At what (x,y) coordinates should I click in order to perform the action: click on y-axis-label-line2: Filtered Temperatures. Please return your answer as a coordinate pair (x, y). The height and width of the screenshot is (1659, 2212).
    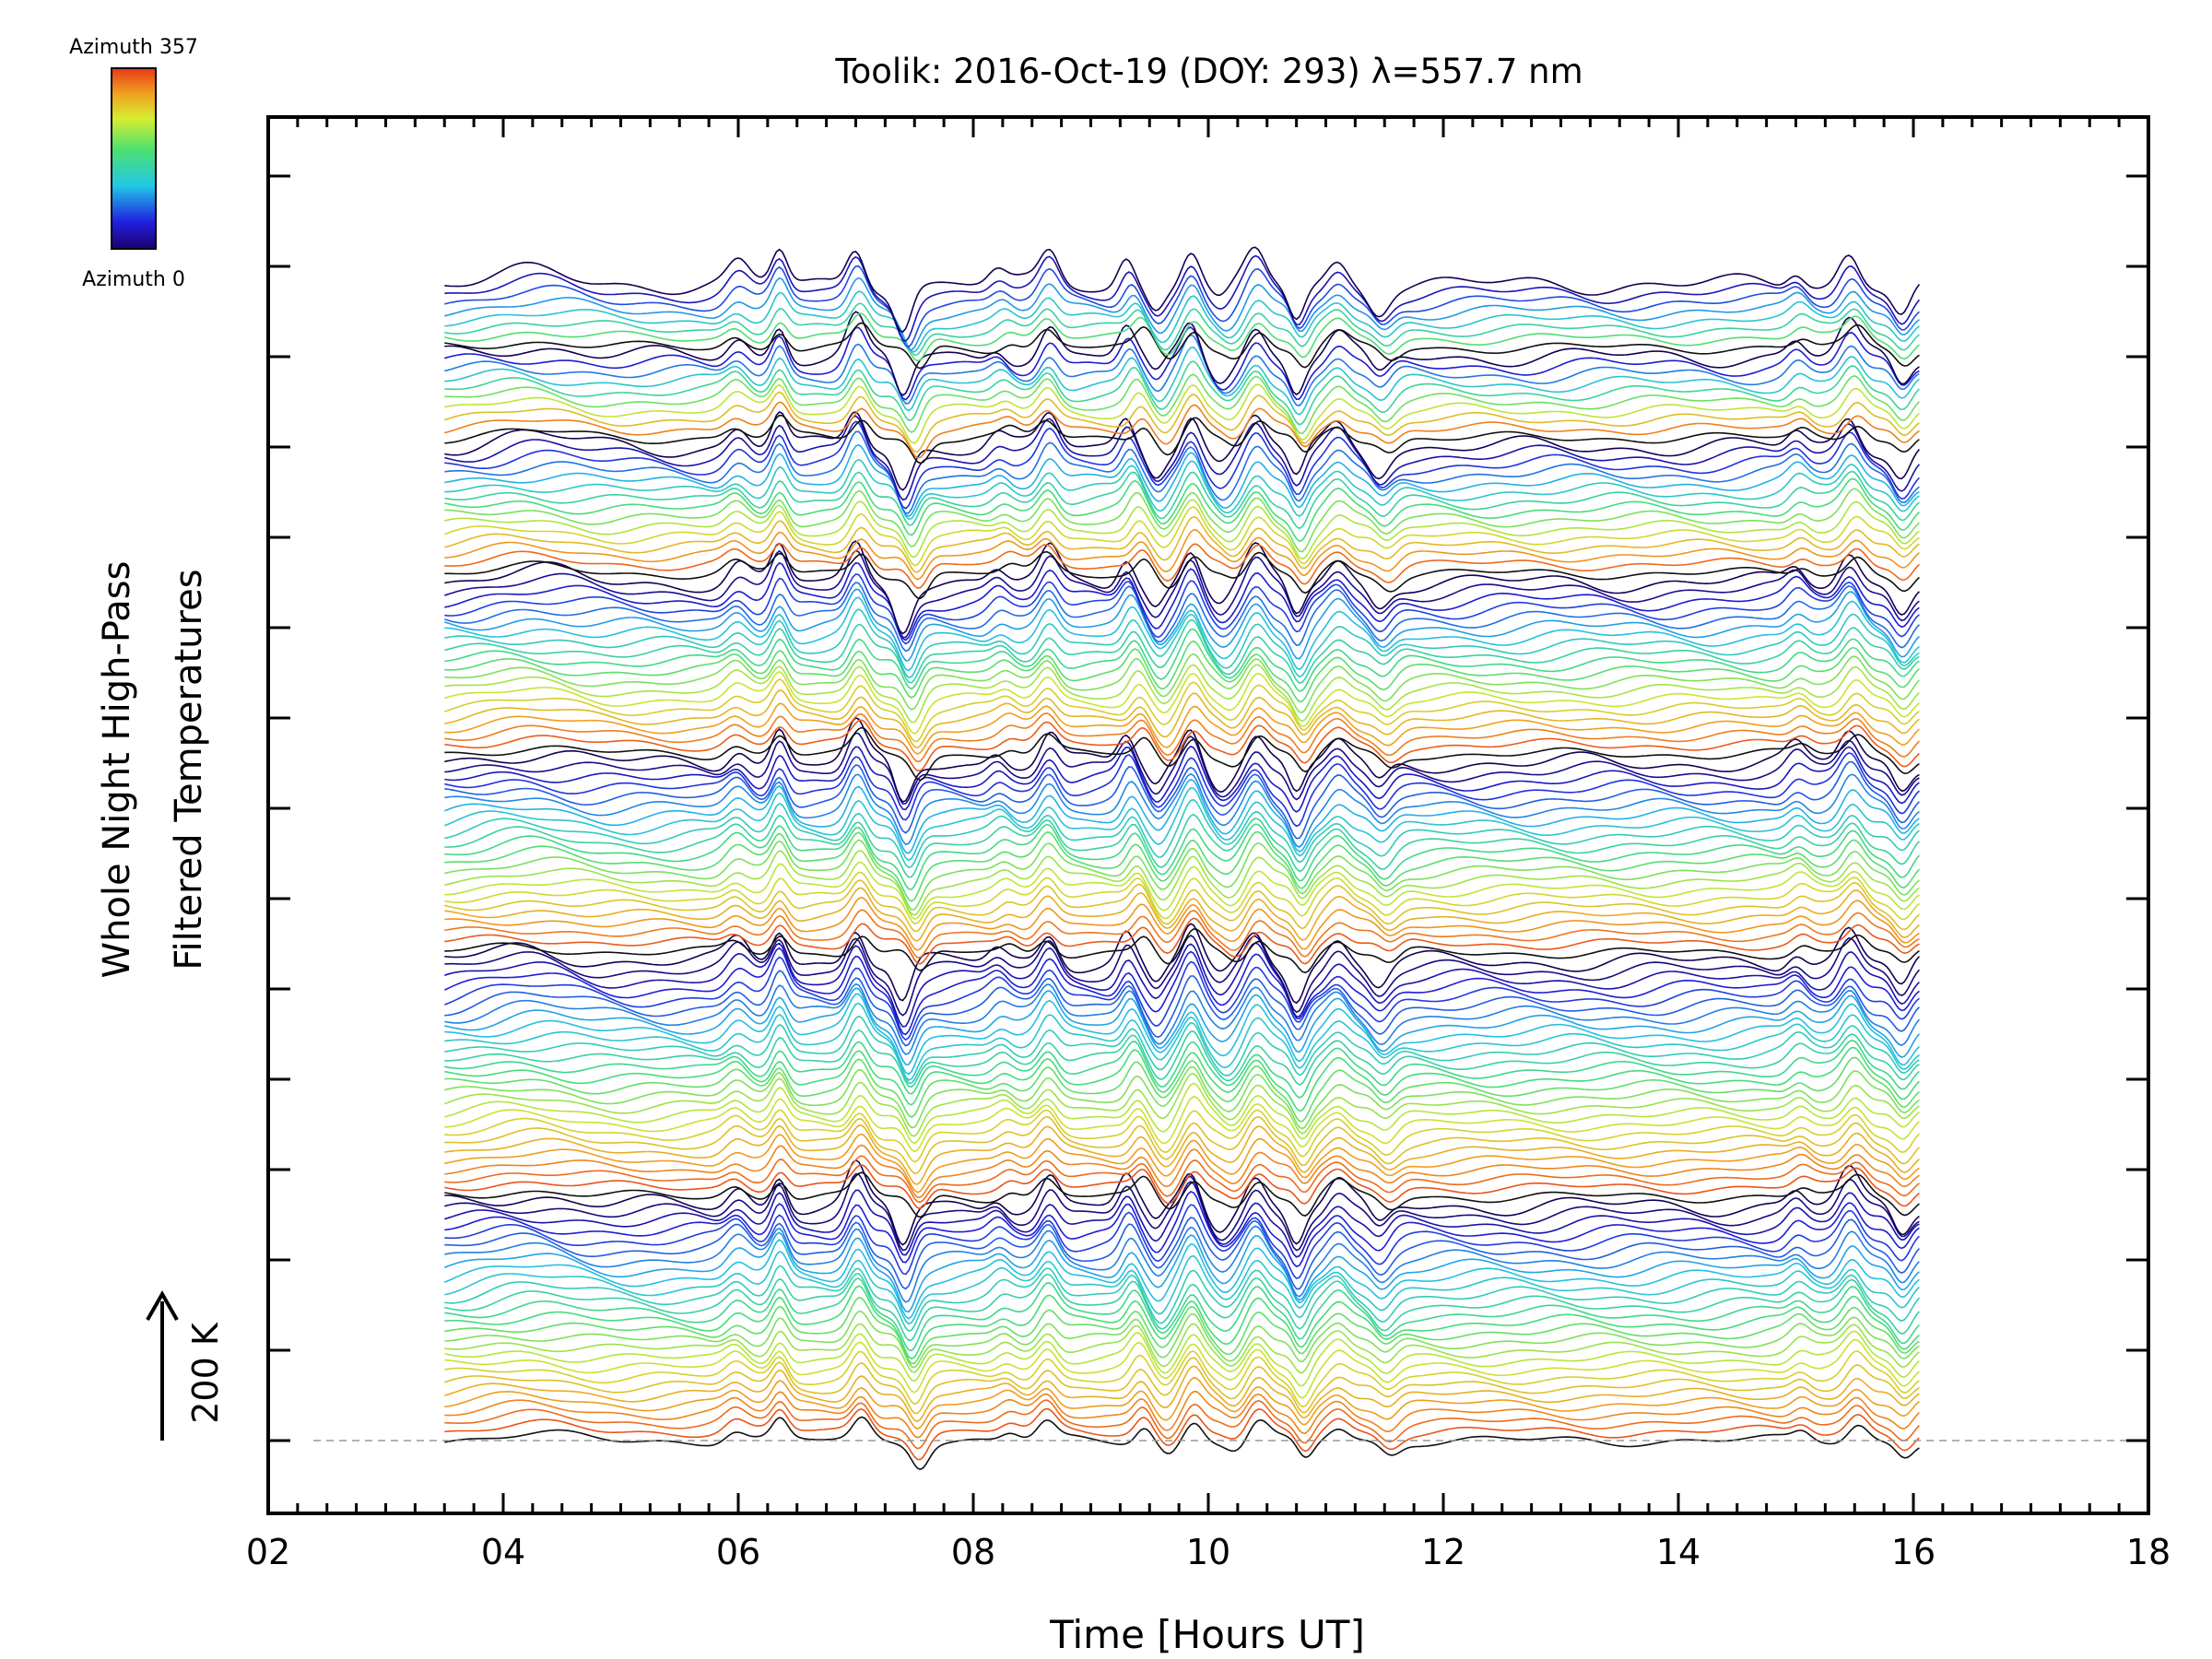
    Looking at the image, I should click on (189, 769).